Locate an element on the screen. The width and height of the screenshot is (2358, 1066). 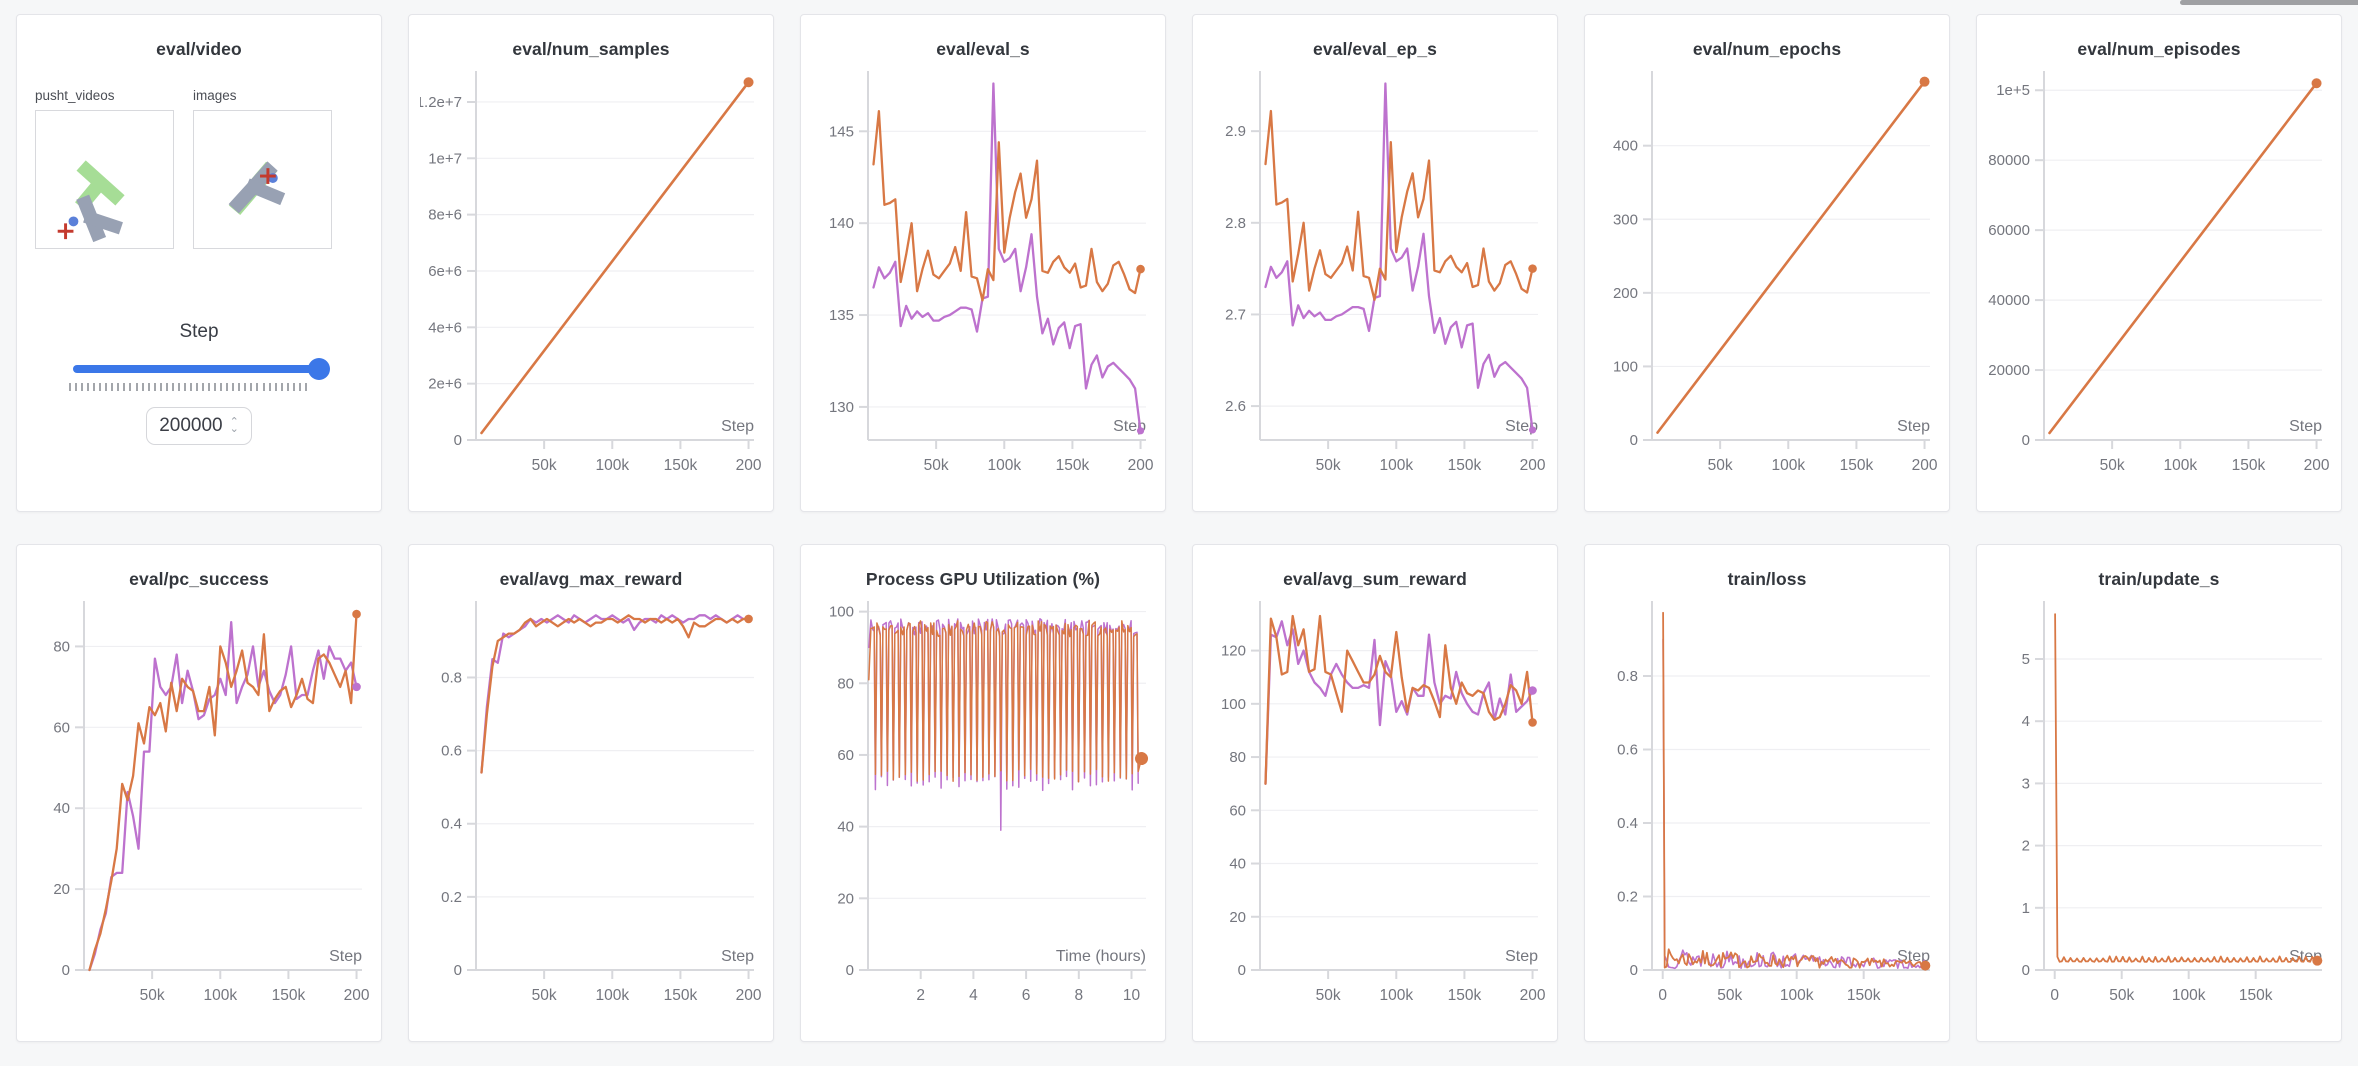
chart-title: eval/eval_ep_s is located at coordinates (1374, 49).